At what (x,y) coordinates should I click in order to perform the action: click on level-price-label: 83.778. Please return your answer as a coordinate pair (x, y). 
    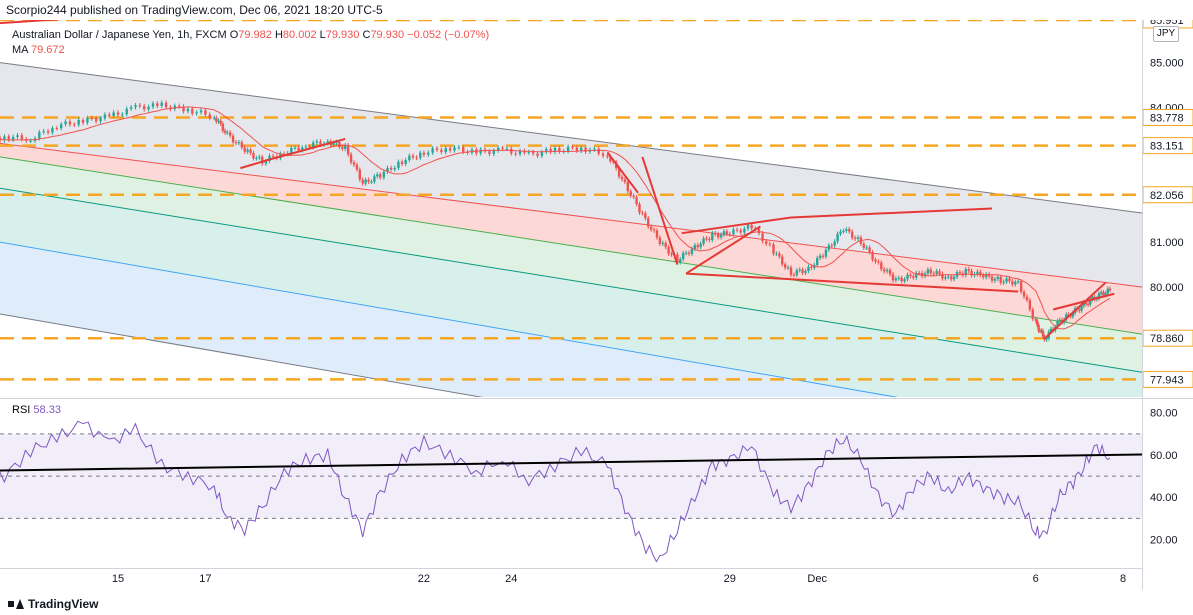
    Looking at the image, I should click on (1167, 118).